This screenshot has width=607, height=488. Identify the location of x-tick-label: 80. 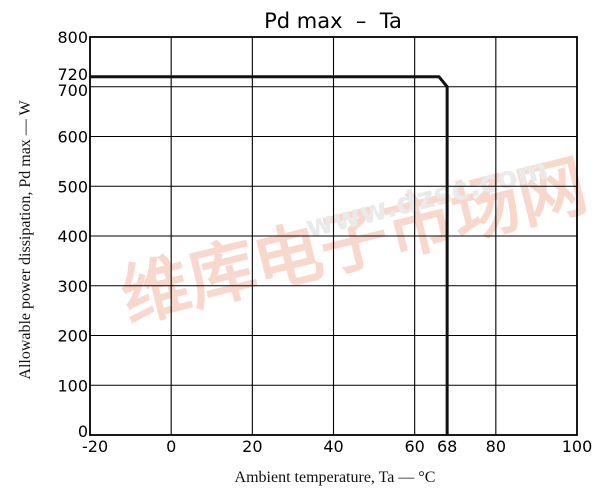
(496, 446).